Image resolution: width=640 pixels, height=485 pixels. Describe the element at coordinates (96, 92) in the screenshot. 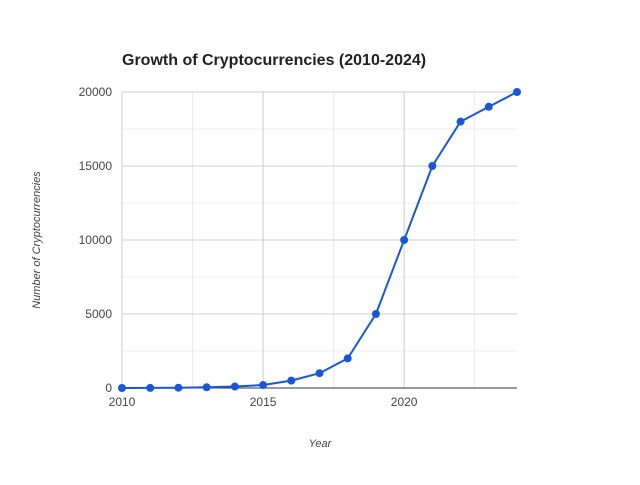

I see `y-tick-label: 20000` at that location.